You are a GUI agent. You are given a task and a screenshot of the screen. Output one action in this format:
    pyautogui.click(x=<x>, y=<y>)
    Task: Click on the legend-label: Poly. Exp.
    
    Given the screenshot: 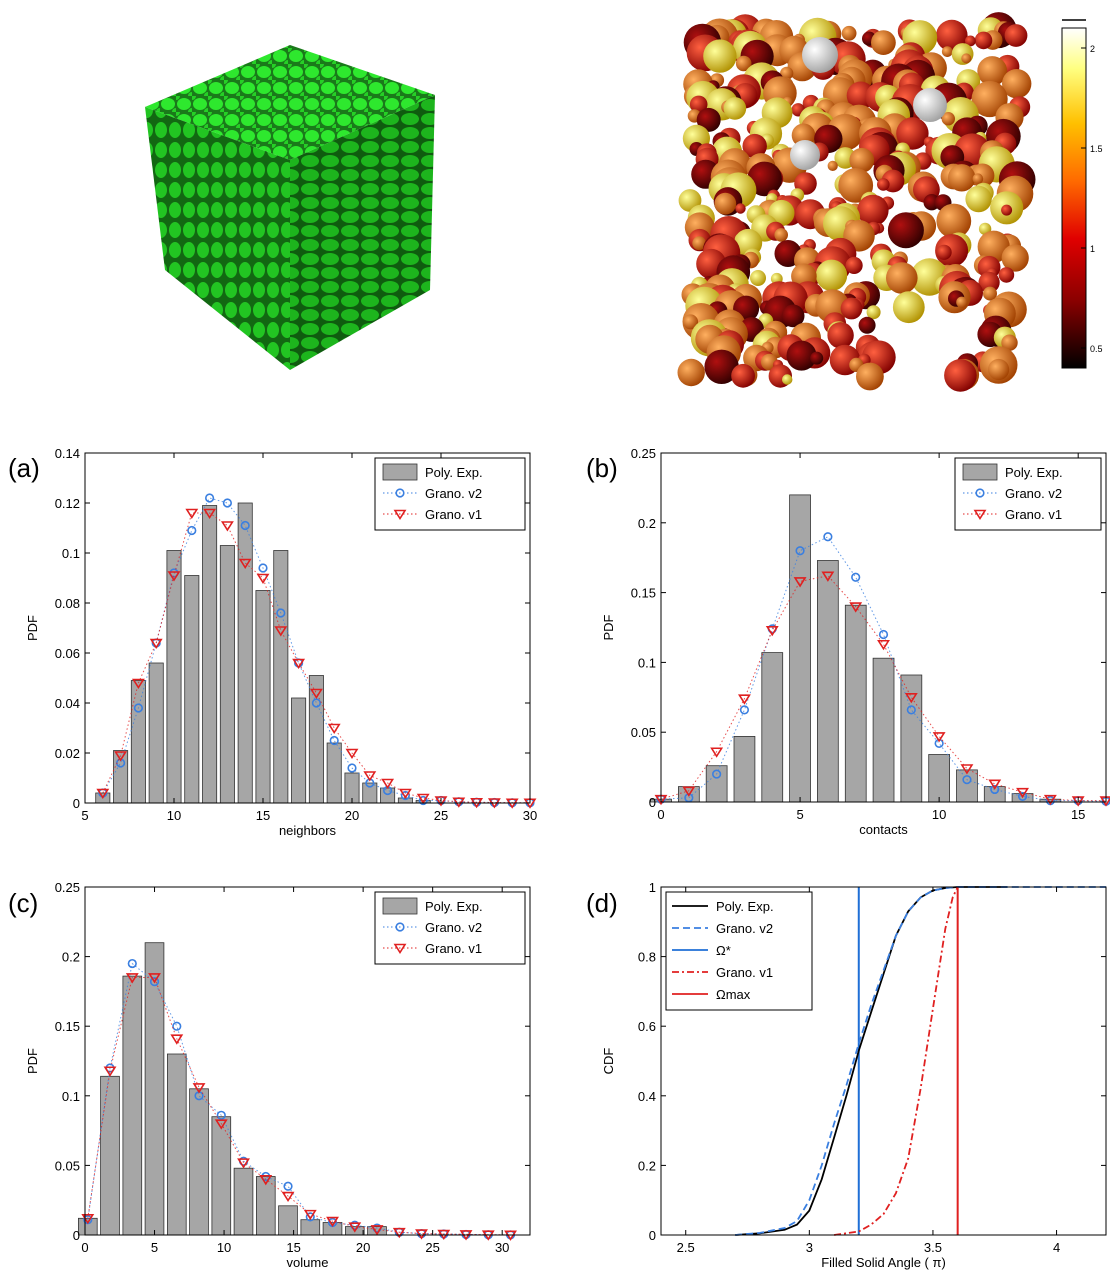 What is the action you would take?
    pyautogui.click(x=745, y=906)
    